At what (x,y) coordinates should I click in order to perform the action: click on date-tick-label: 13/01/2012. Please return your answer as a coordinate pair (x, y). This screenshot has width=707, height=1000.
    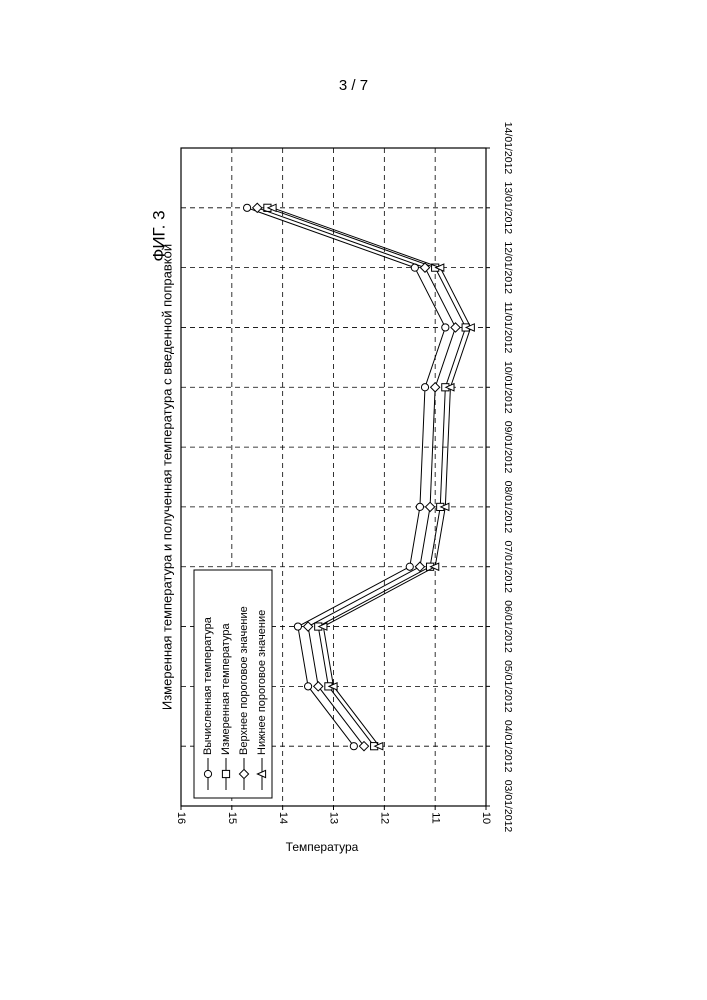
    Looking at the image, I should click on (508, 208).